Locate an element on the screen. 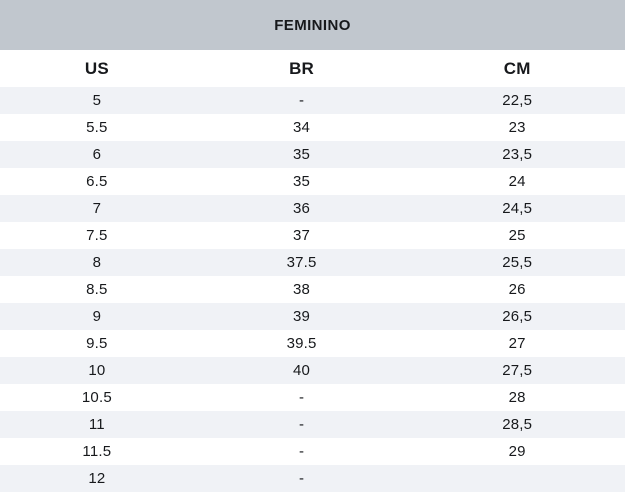 The height and width of the screenshot is (492, 625). table-cell is located at coordinates (517, 478).